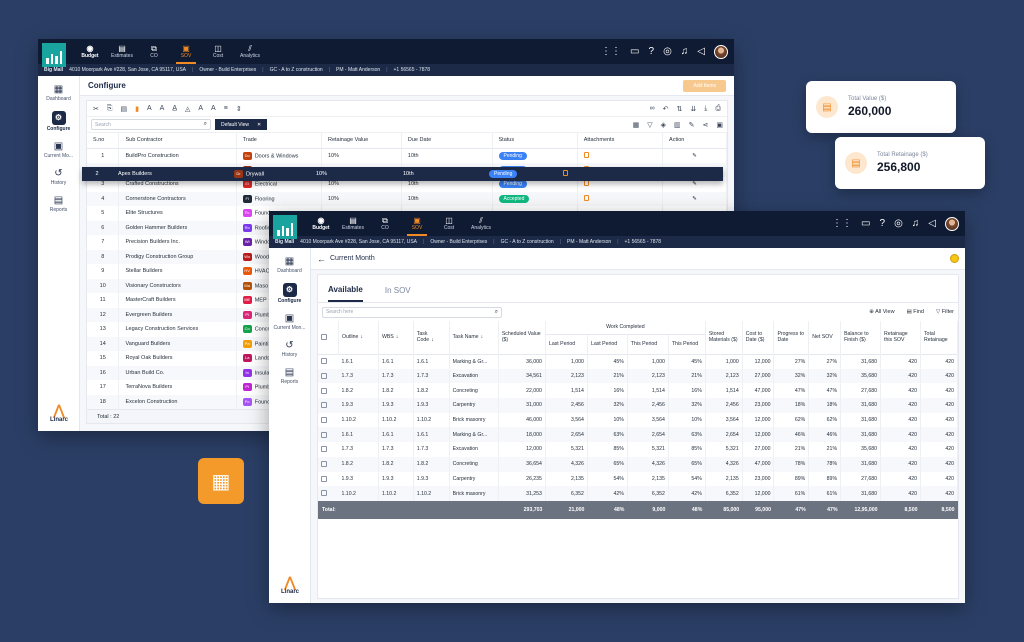 The image size is (1024, 642). Describe the element at coordinates (162, 108) in the screenshot. I see `font-size-down-icon: A` at that location.